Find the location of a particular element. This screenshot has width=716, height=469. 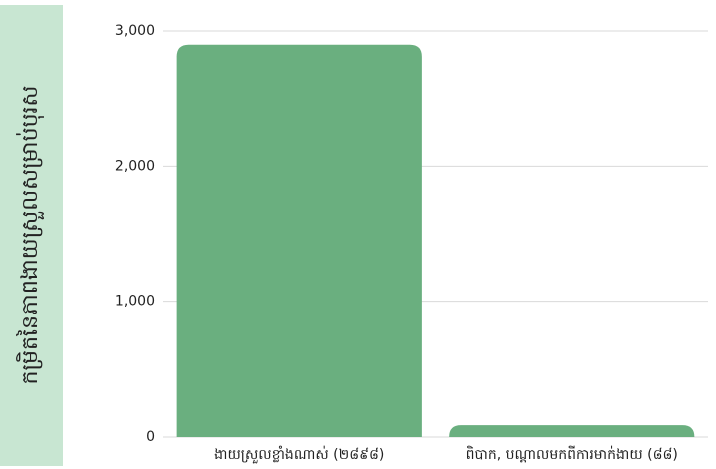

y-axis-label: កម្រិតនៃភាពងាយស្រួលសម្រាប់បុរស is located at coordinates (30, 235).